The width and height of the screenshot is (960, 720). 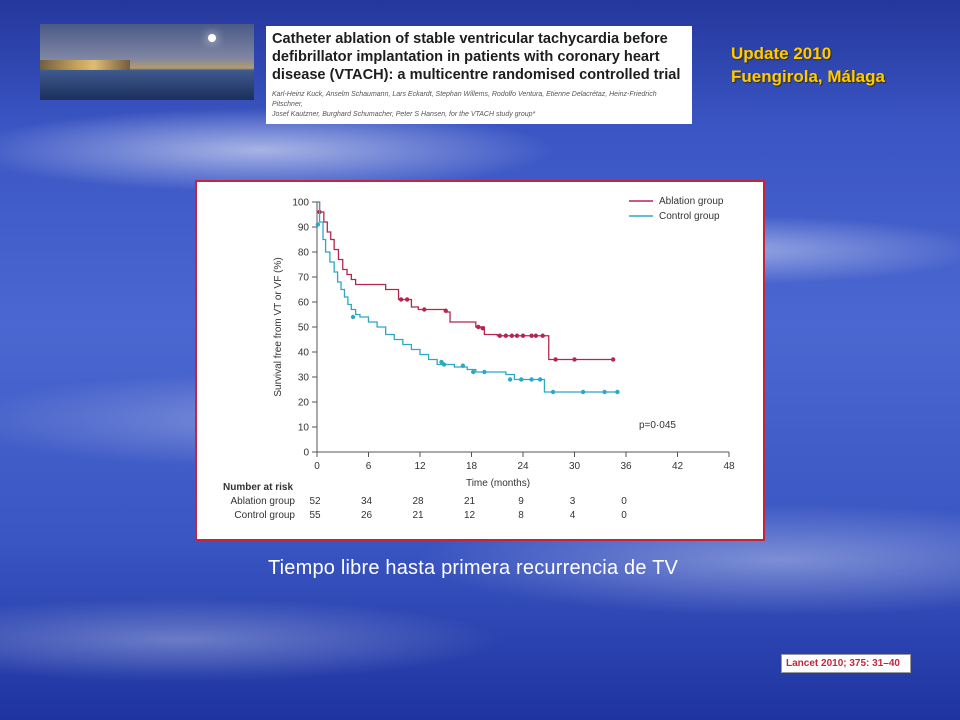 What do you see at coordinates (573, 501) in the screenshot?
I see `risk-value: 3` at bounding box center [573, 501].